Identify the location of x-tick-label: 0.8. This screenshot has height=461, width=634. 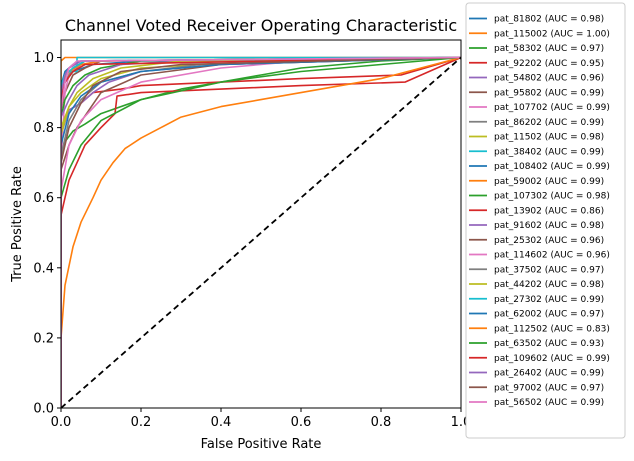
(381, 422).